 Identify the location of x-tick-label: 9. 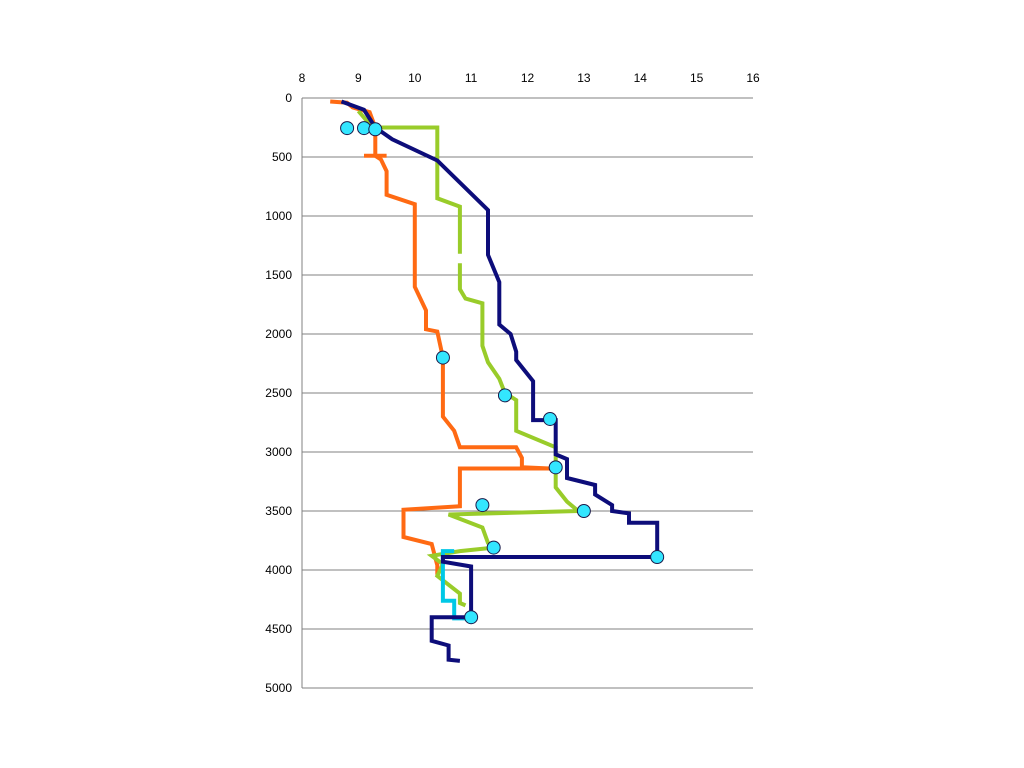
(358, 78).